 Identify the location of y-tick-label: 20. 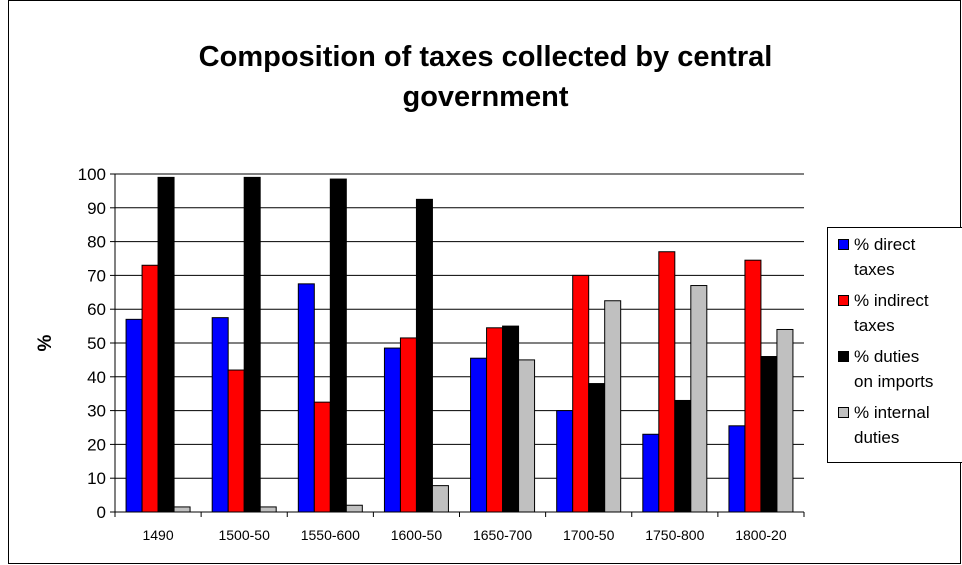
(96, 444).